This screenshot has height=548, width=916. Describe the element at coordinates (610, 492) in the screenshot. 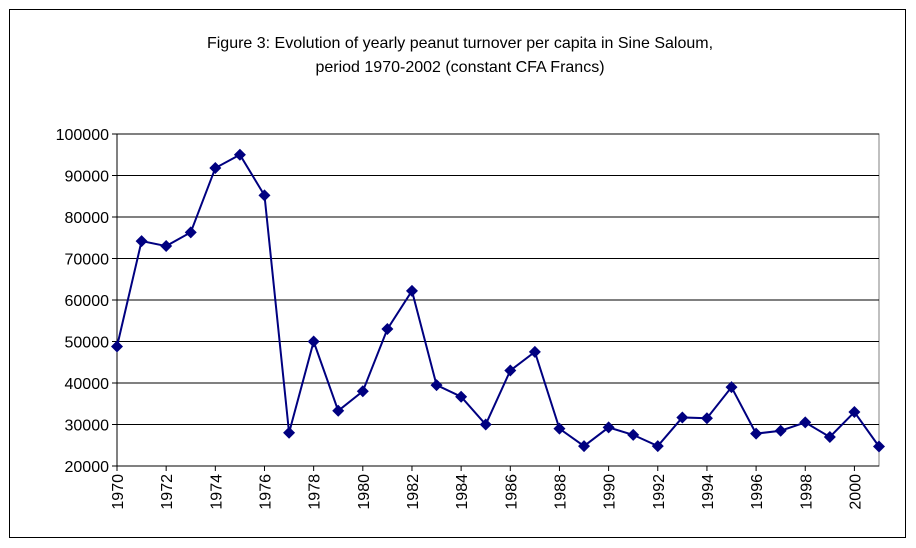

I see `x-tick-label: 1990` at that location.